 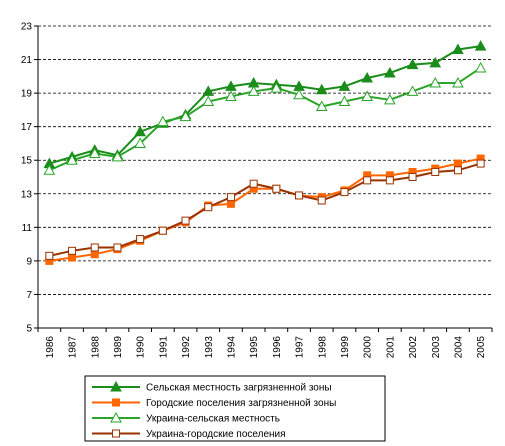 What do you see at coordinates (27, 94) in the screenshot?
I see `y-tick-label: 19` at bounding box center [27, 94].